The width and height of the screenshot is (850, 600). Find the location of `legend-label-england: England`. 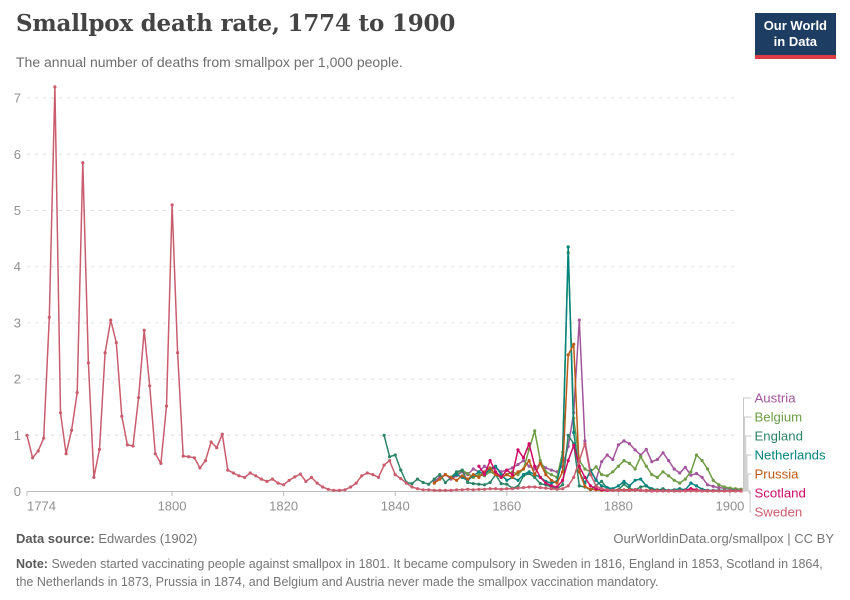

legend-label-england: England is located at coordinates (779, 436).